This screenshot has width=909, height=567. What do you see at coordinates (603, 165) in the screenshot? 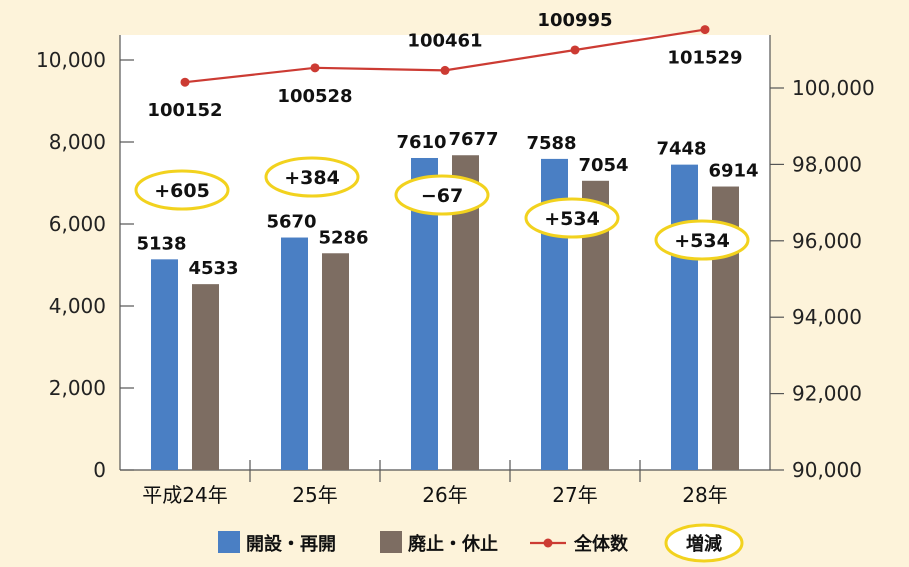
I see `bar-closing-value: 7054` at bounding box center [603, 165].